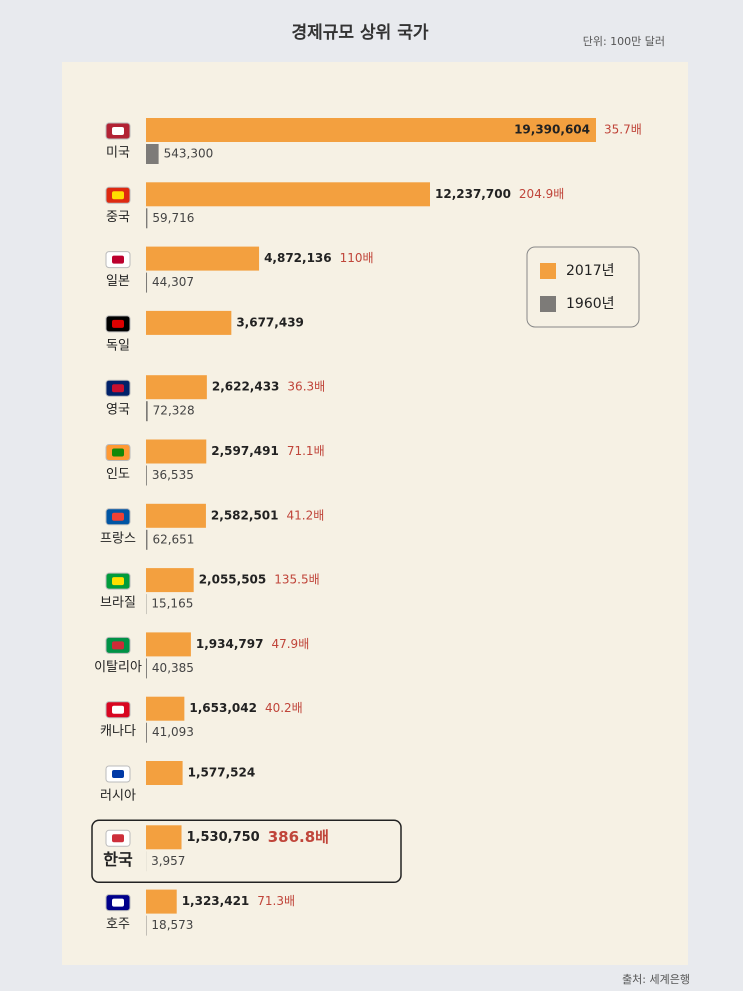 Image resolution: width=743 pixels, height=991 pixels. I want to click on category-label: 독일, so click(118, 345).